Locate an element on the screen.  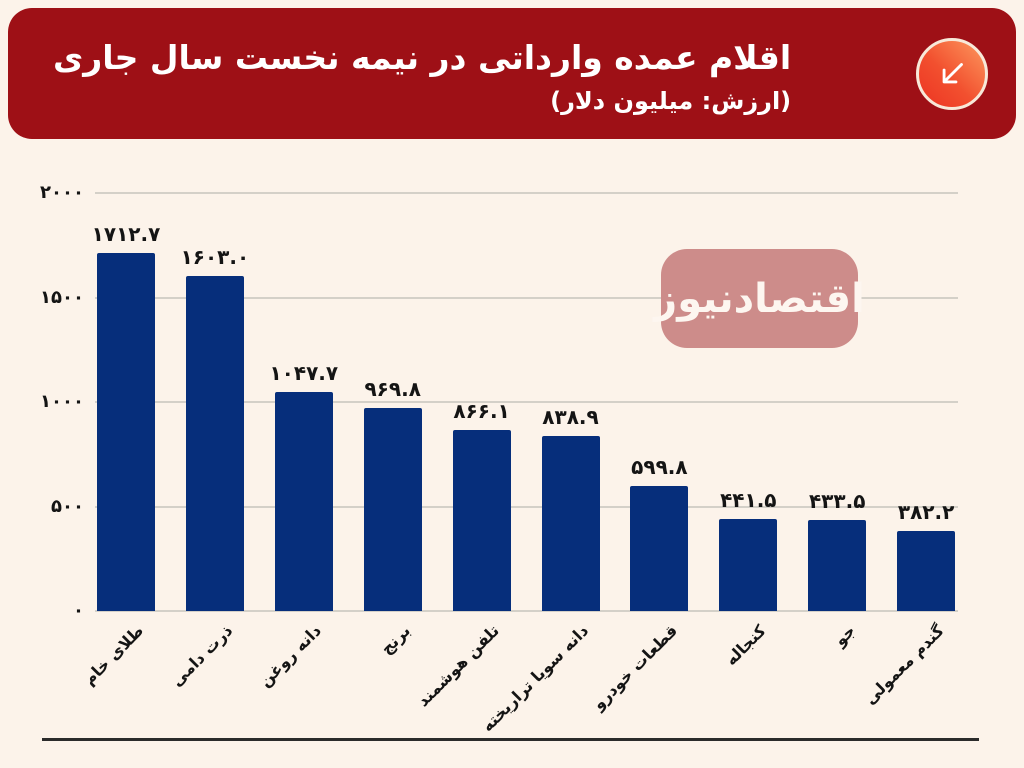
footer-divider-line is located at coordinates (510, 739).